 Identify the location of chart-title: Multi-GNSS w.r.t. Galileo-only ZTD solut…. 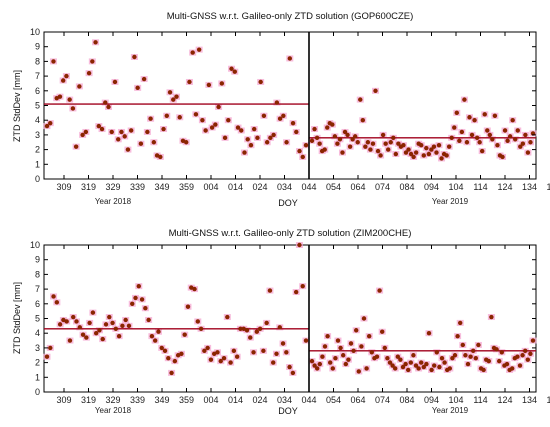
(290, 16).